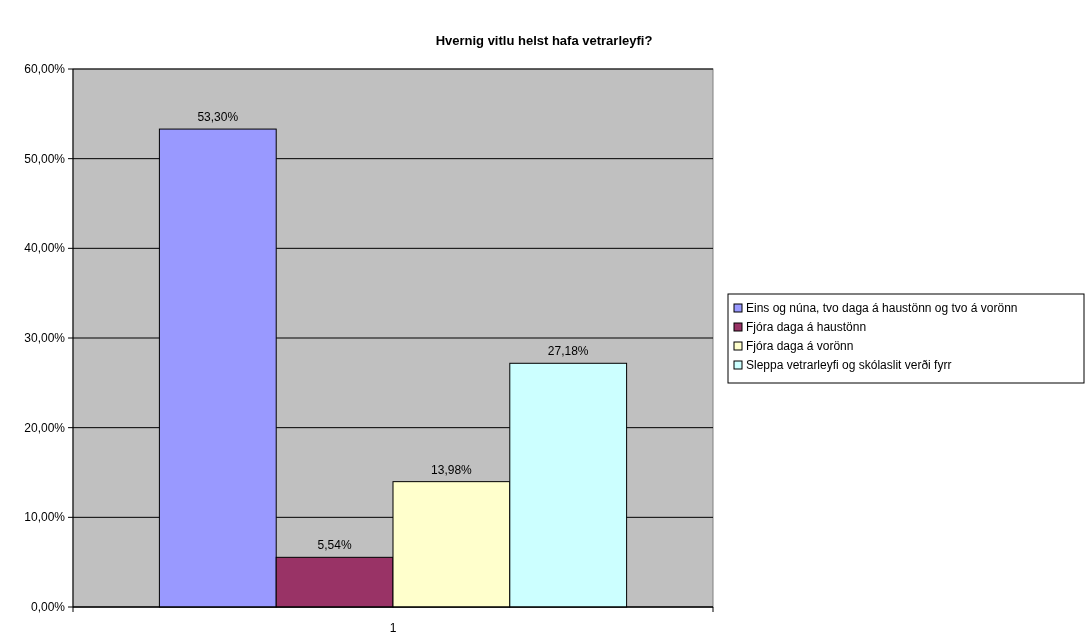 The height and width of the screenshot is (635, 1088). I want to click on y-tick-label: 50,00%, so click(45, 158).